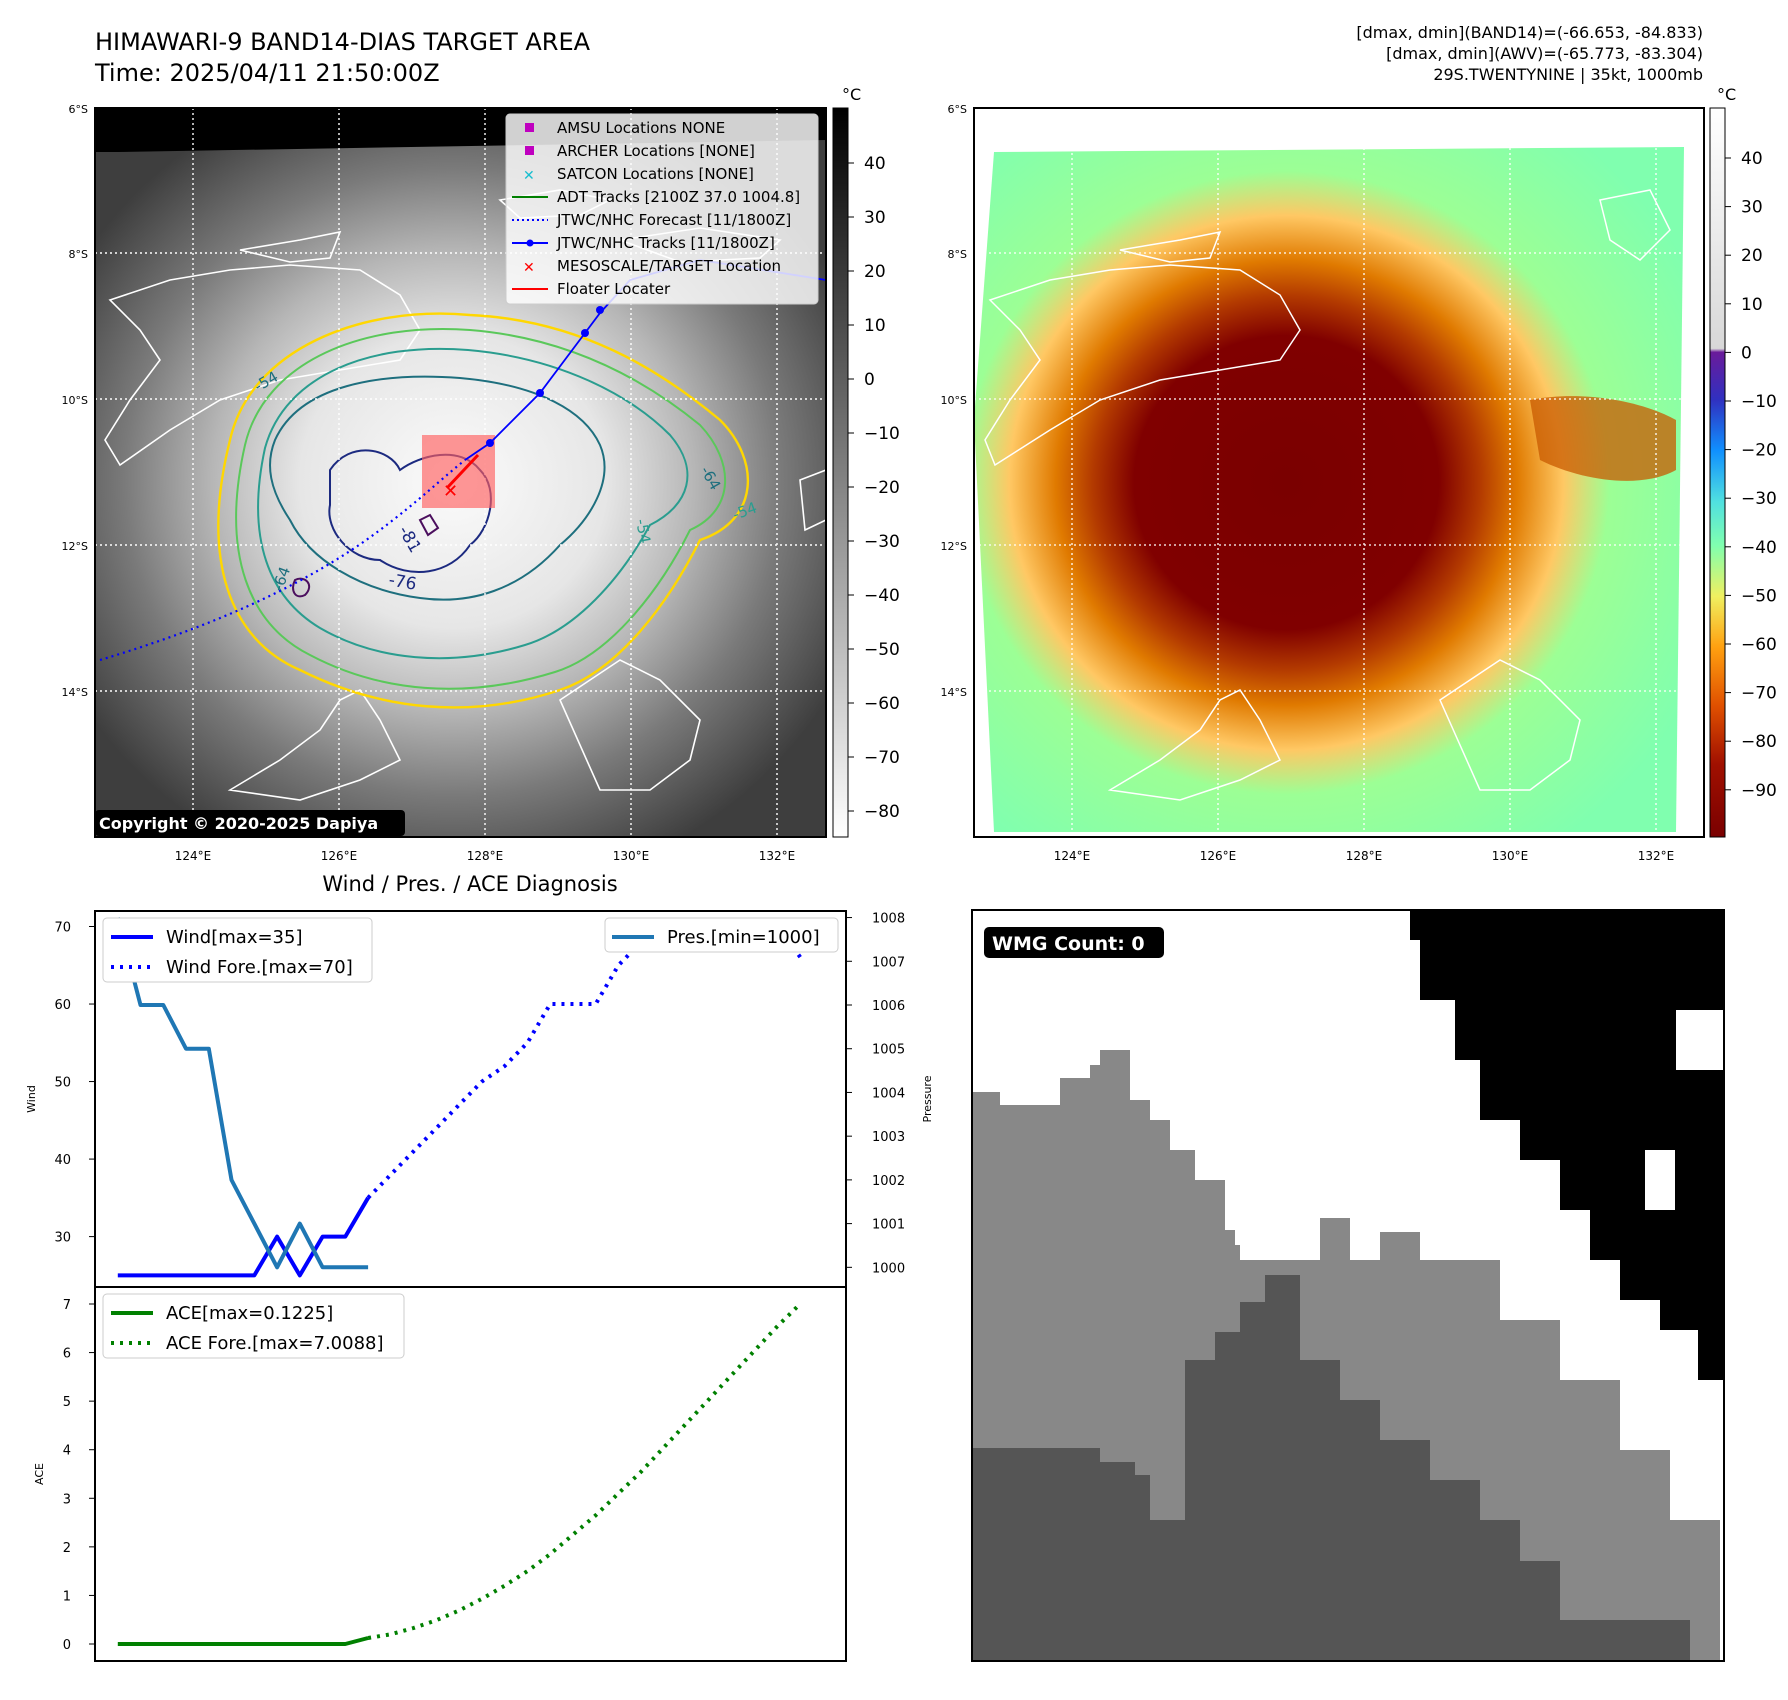 The image size is (1788, 1700). What do you see at coordinates (67, 1596) in the screenshot?
I see `ace-axis-tick-label: 1` at bounding box center [67, 1596].